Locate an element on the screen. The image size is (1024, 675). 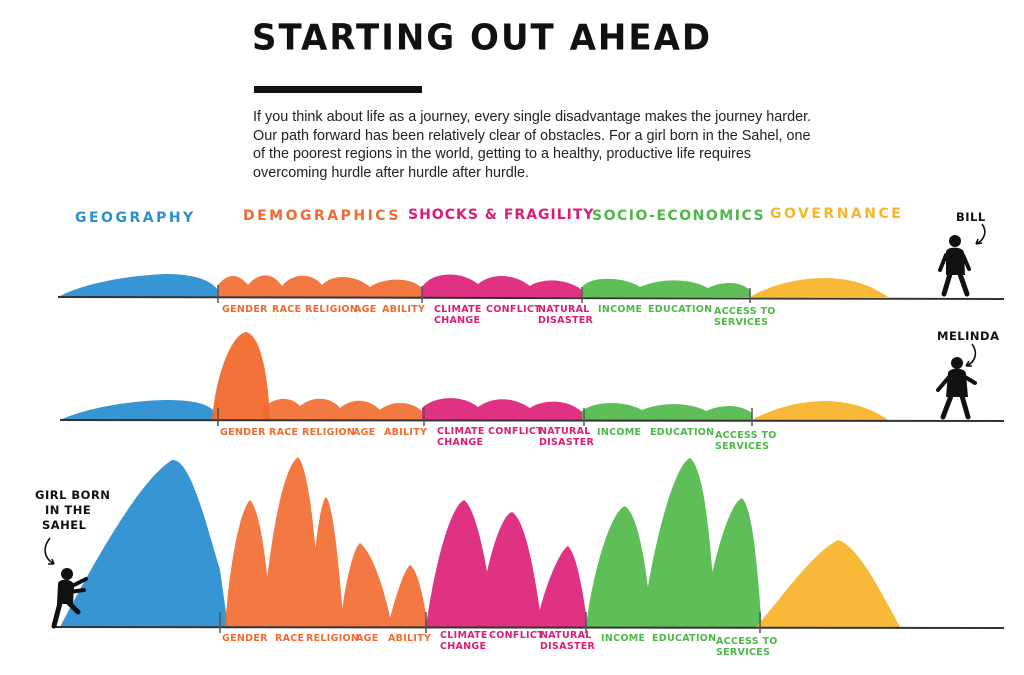
category-shocks-fragility: SHOCKS & FRAGILITY is located at coordinates (501, 215).